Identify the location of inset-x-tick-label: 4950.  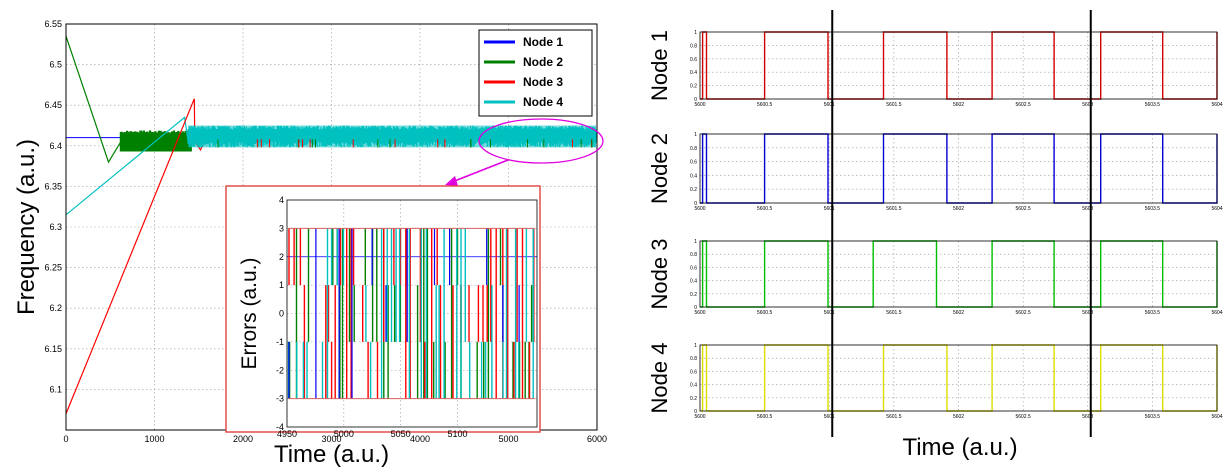
(287, 434).